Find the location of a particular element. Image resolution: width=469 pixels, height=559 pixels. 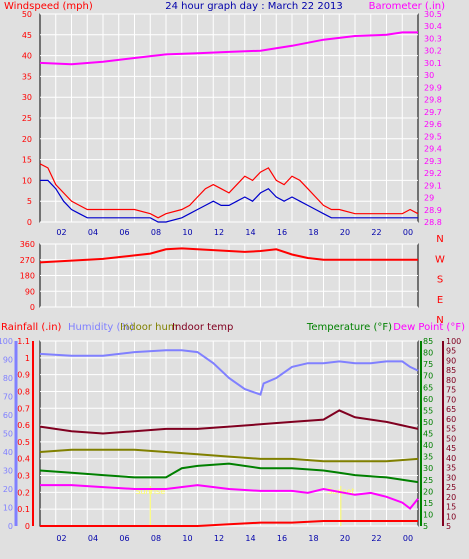

humidity-tick-label: 60 is located at coordinates (8, 415).